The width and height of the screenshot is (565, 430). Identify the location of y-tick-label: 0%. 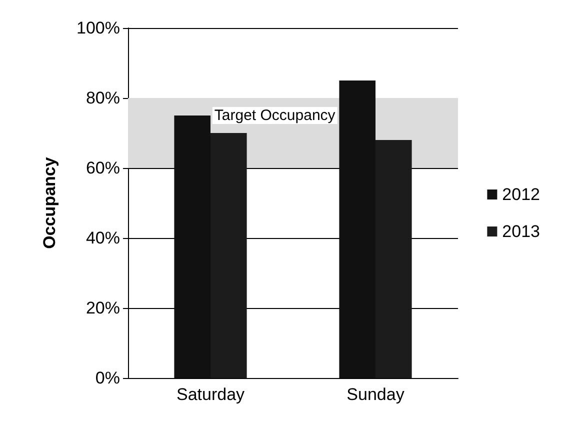
(107, 378).